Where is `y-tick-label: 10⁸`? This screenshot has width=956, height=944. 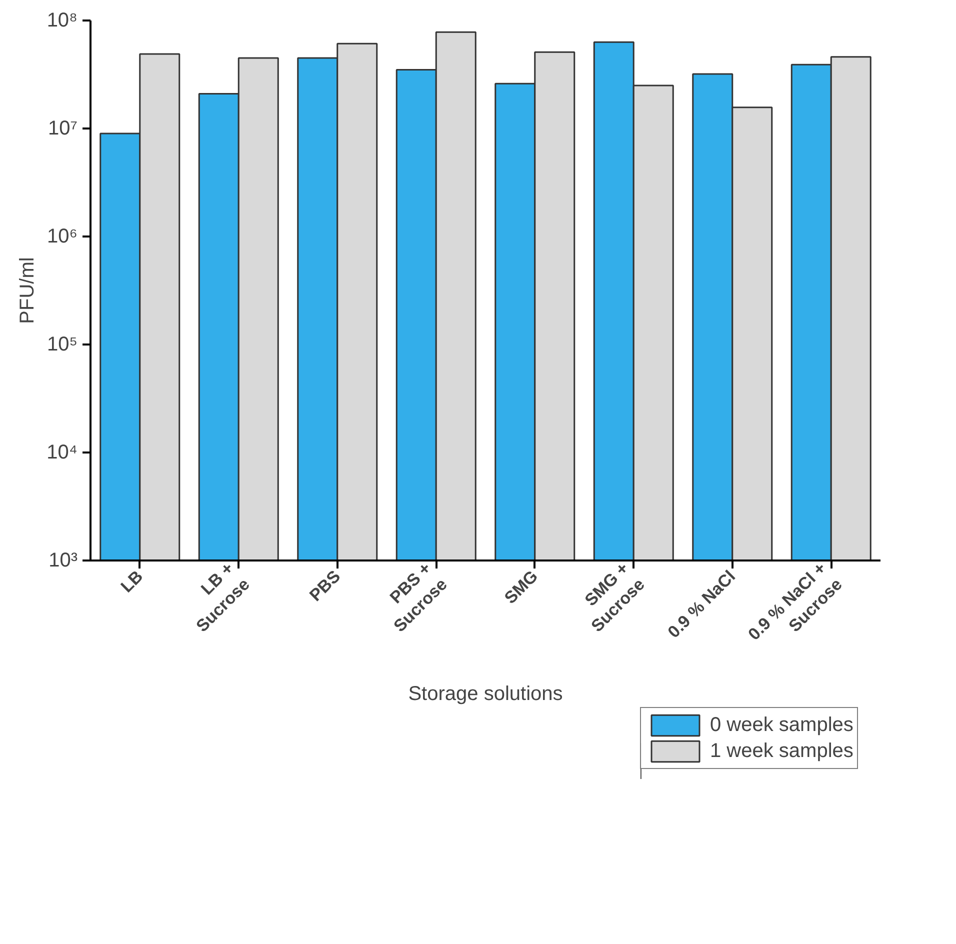
y-tick-label: 10⁸ is located at coordinates (62, 21).